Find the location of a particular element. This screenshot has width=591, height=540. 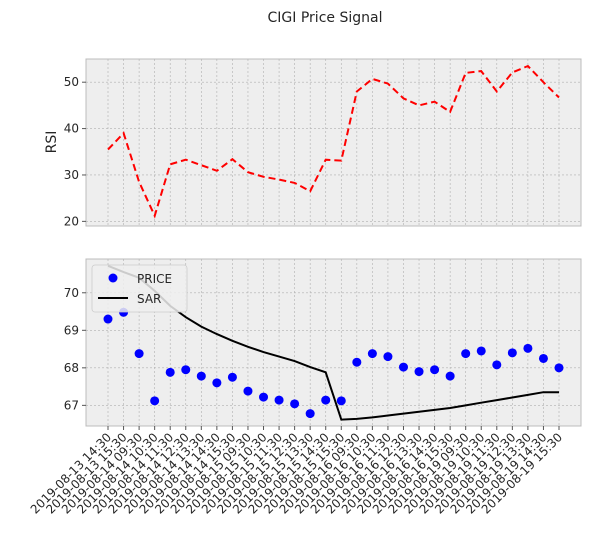

legend-price-marker is located at coordinates (113, 278).